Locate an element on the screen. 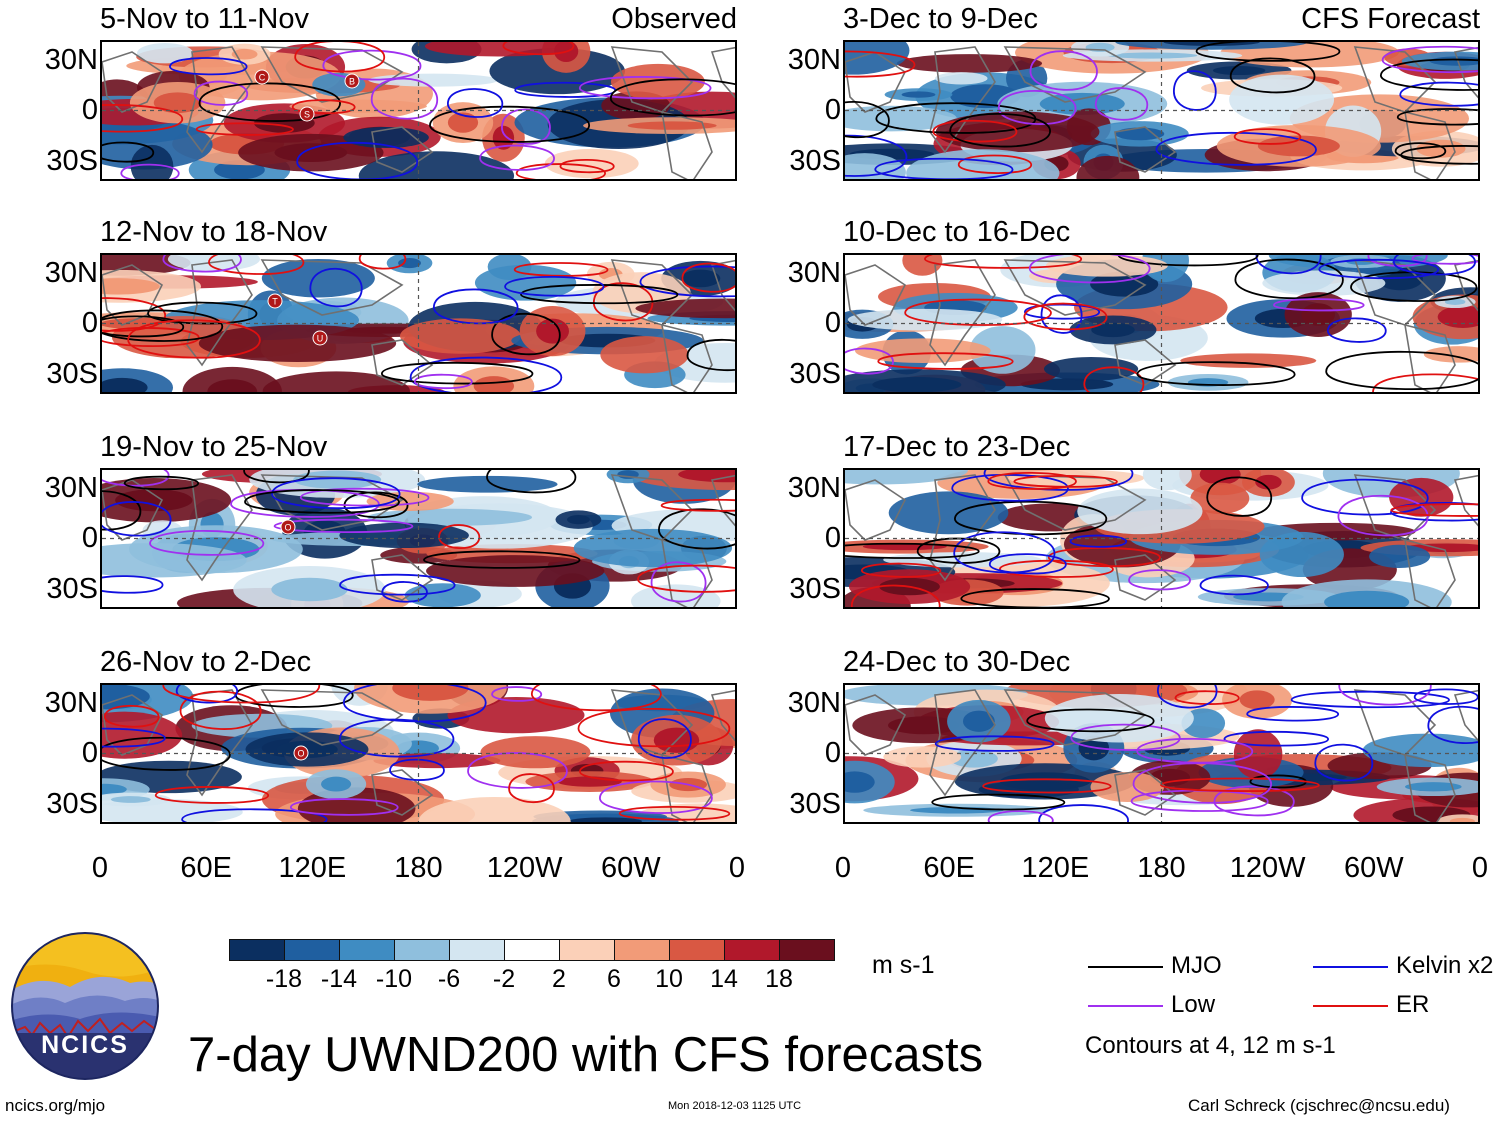 The width and height of the screenshot is (1510, 1121). logo-text: NCICS is located at coordinates (85, 1045).